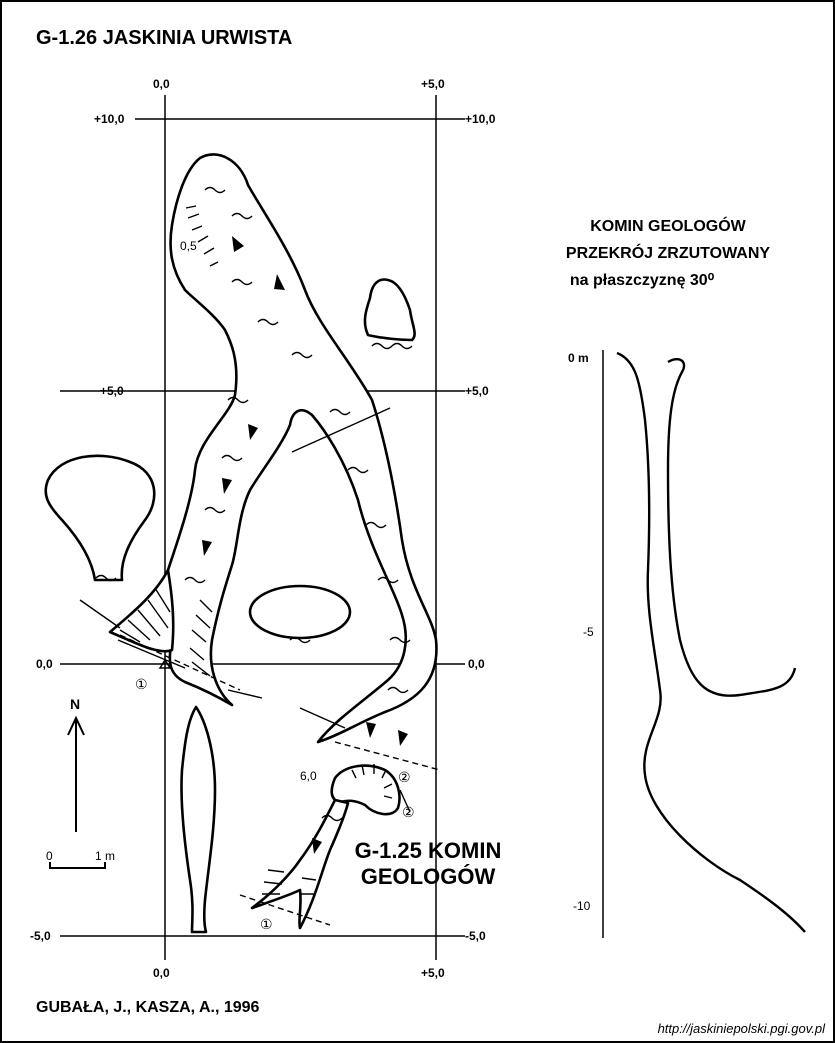 Image resolution: width=835 pixels, height=1043 pixels. Describe the element at coordinates (404, 777) in the screenshot. I see `mark-2-a: ②` at that location.